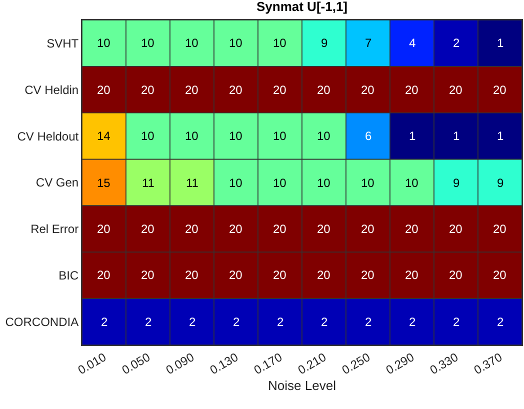  I want to click on x-tick-label: 0.170, so click(268, 364).